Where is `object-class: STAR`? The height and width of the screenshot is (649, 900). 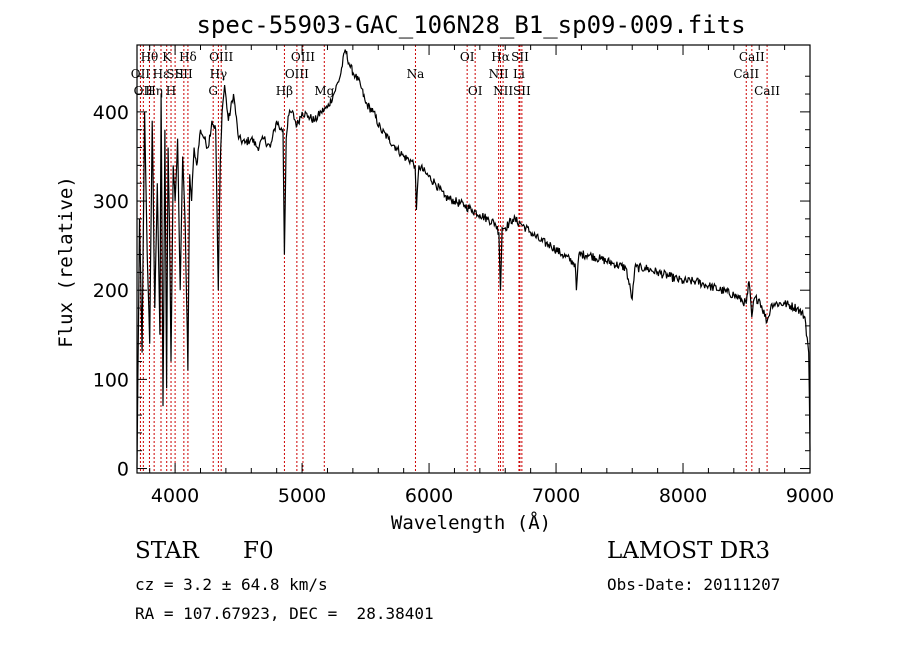 object-class: STAR is located at coordinates (167, 551).